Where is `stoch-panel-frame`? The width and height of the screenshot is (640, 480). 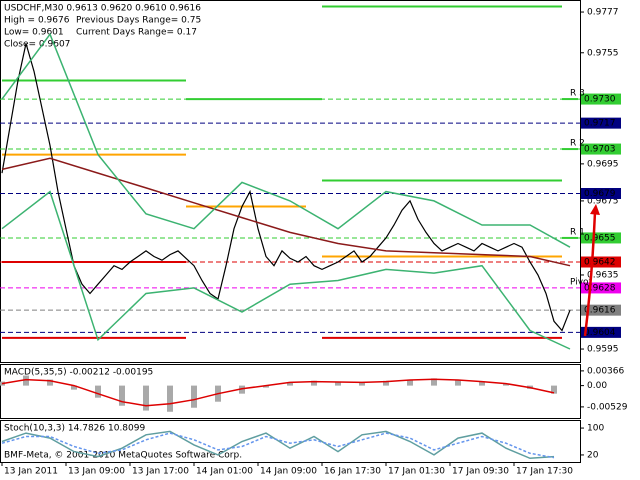
stoch-panel-frame is located at coordinates (290, 441).